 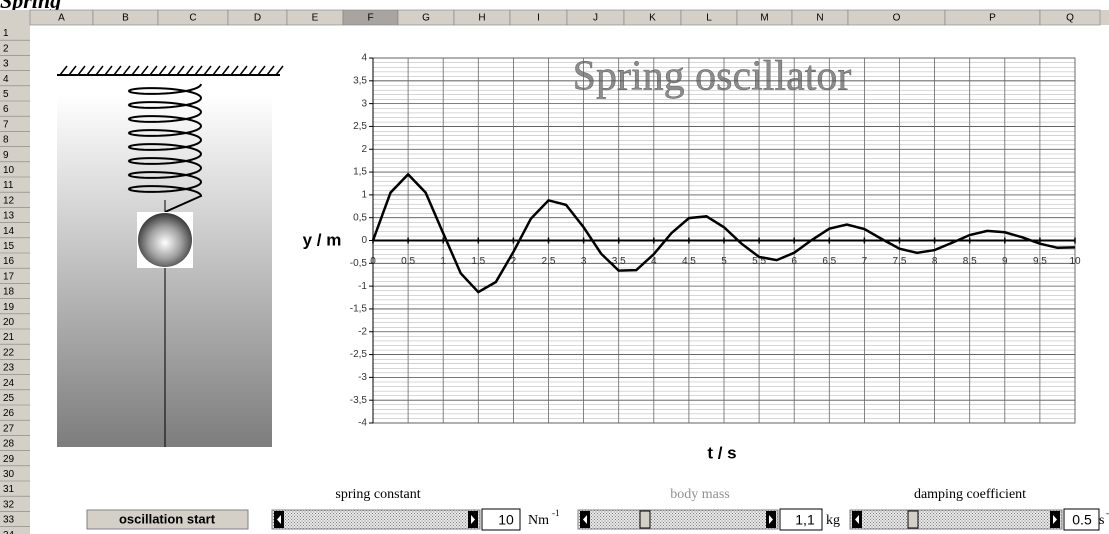 I want to click on row-header-label: 5, so click(x=6, y=94).